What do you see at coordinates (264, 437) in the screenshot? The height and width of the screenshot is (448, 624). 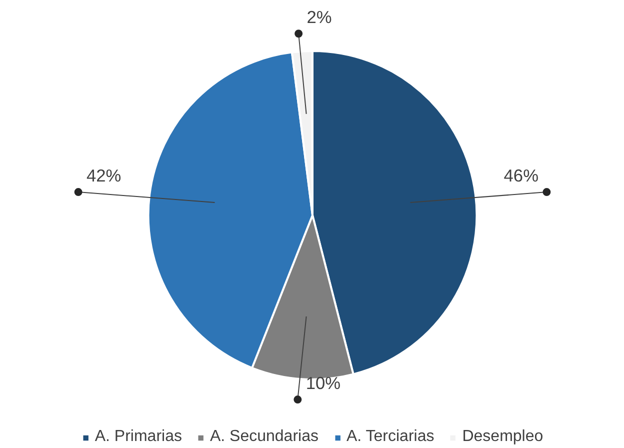 I see `legend-label: A. Secundarias` at bounding box center [264, 437].